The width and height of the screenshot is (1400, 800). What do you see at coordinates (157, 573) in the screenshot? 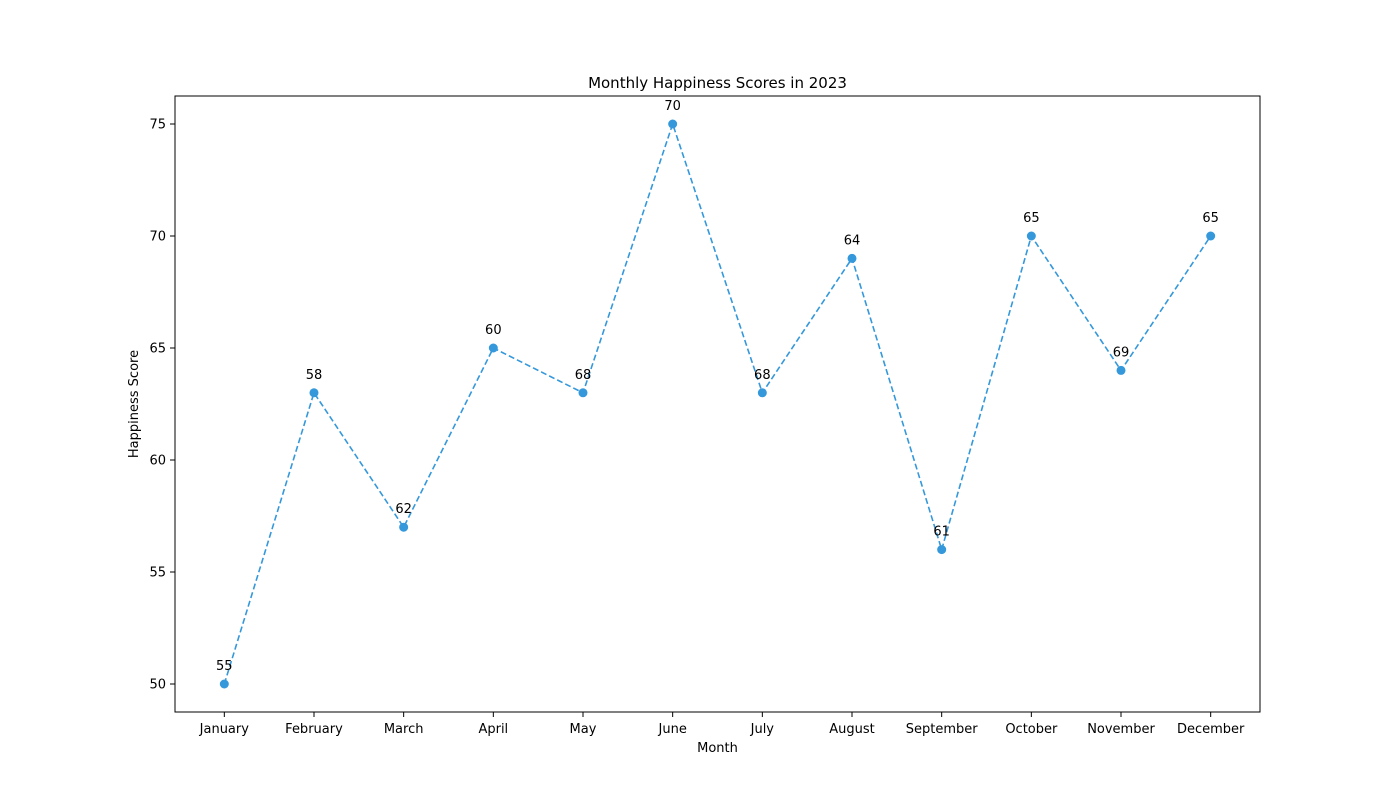
I see `y-tick-label: 55` at bounding box center [157, 573].